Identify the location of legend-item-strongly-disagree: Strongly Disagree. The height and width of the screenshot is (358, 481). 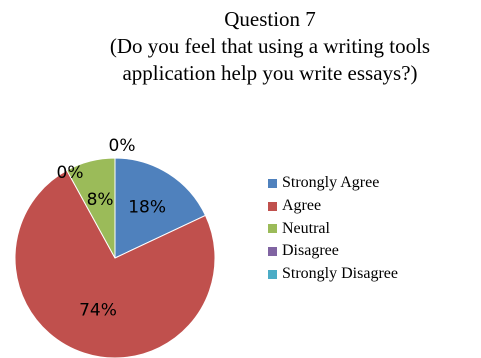
(333, 274).